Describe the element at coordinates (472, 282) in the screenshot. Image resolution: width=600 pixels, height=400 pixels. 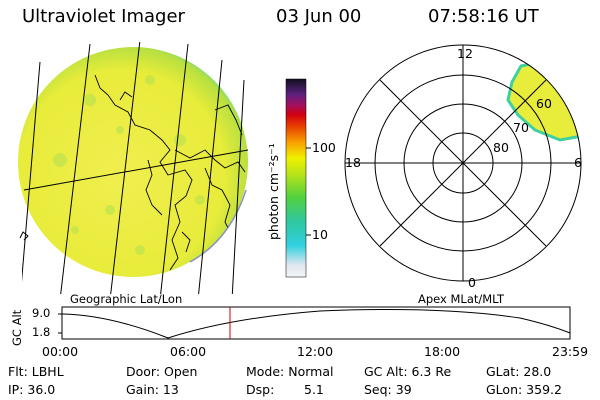
I see `mlt-label-0: 0` at that location.